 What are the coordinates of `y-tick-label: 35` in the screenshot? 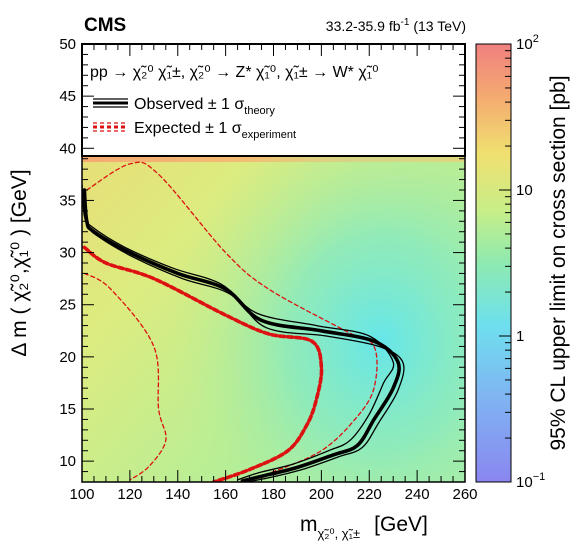 It's located at (67, 200).